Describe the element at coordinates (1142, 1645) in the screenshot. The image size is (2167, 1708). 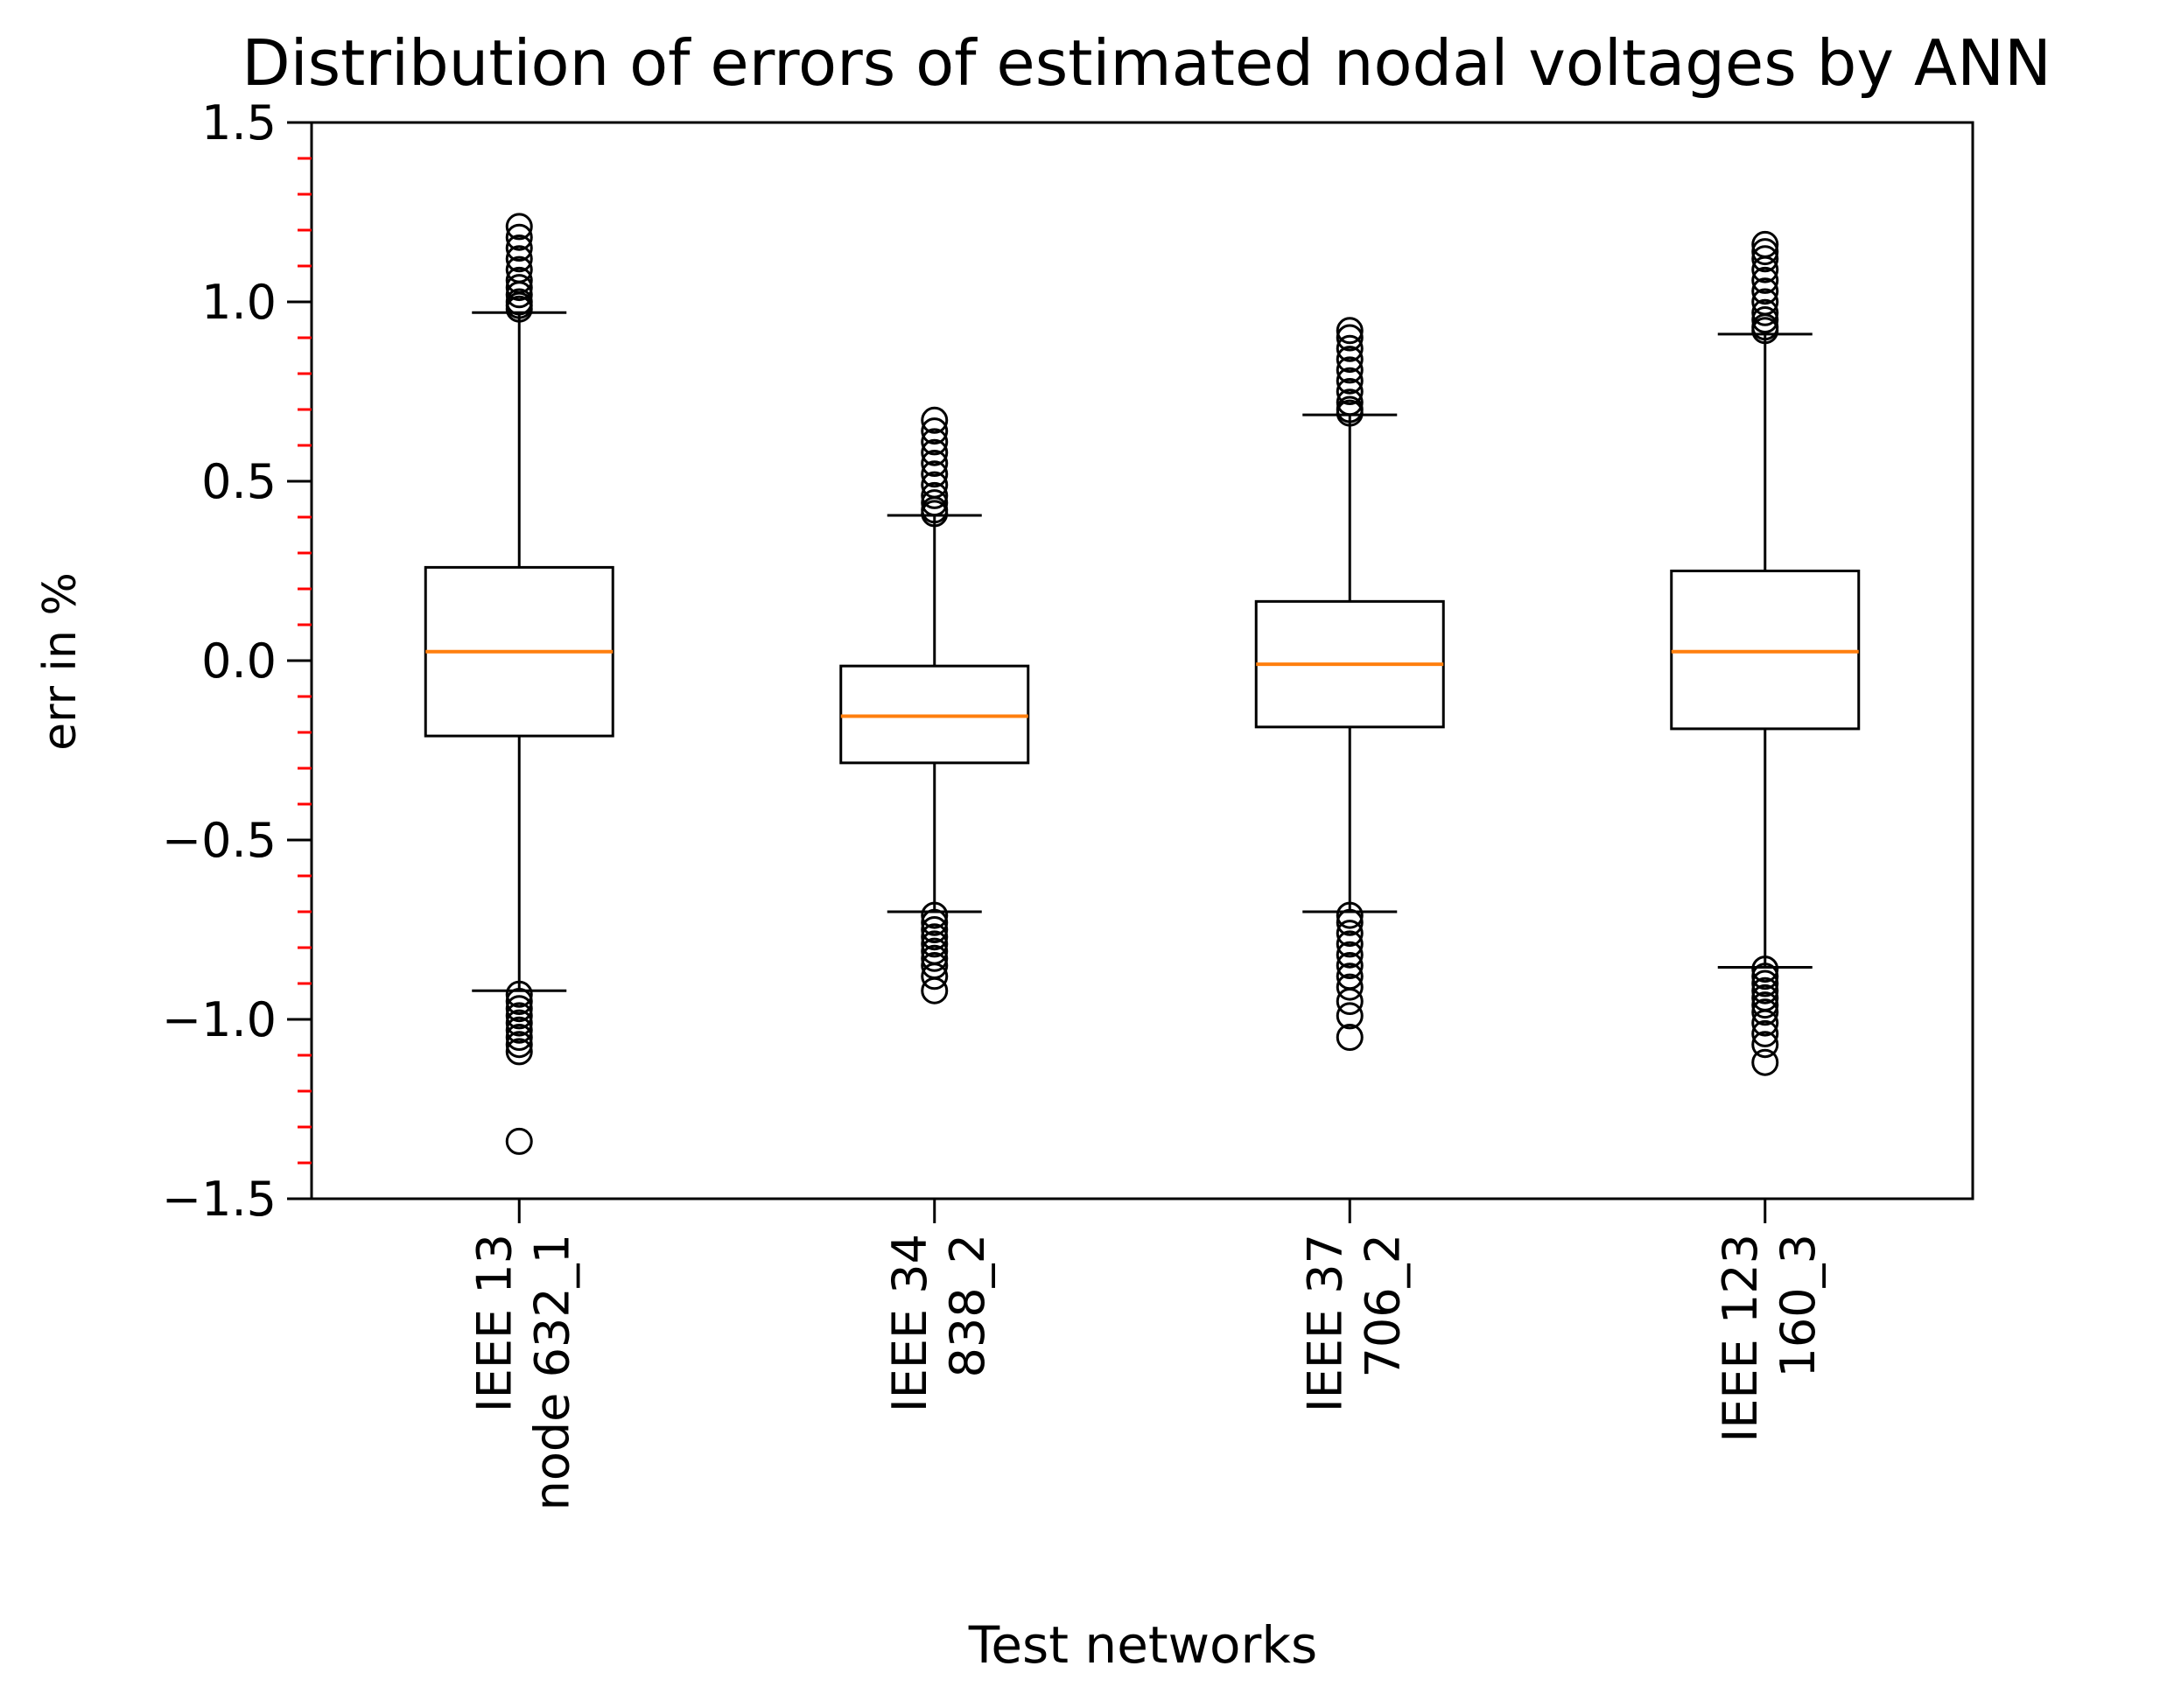
I see `x-axis-label: Test networks` at that location.